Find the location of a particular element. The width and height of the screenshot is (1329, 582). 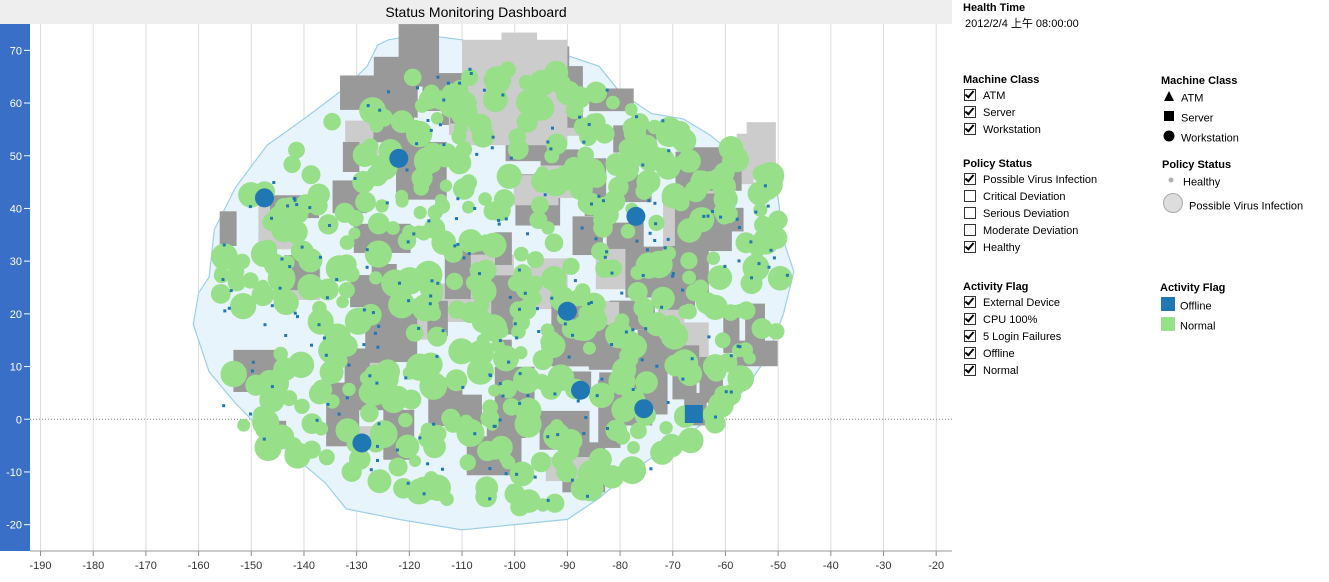

x-tick-label: -40 is located at coordinates (831, 566).